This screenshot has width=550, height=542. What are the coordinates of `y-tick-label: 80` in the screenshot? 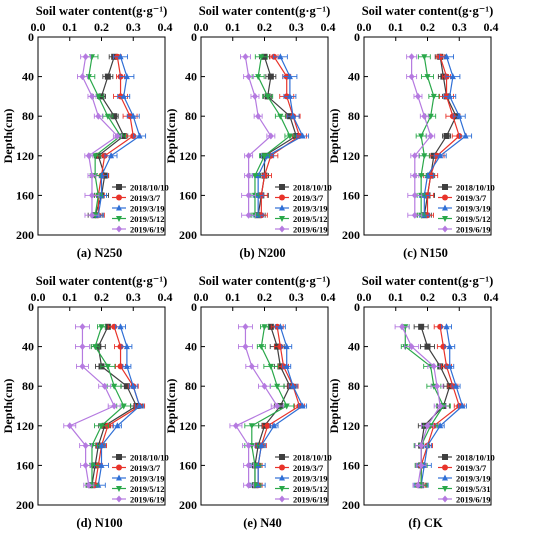 It's located at (191, 116).